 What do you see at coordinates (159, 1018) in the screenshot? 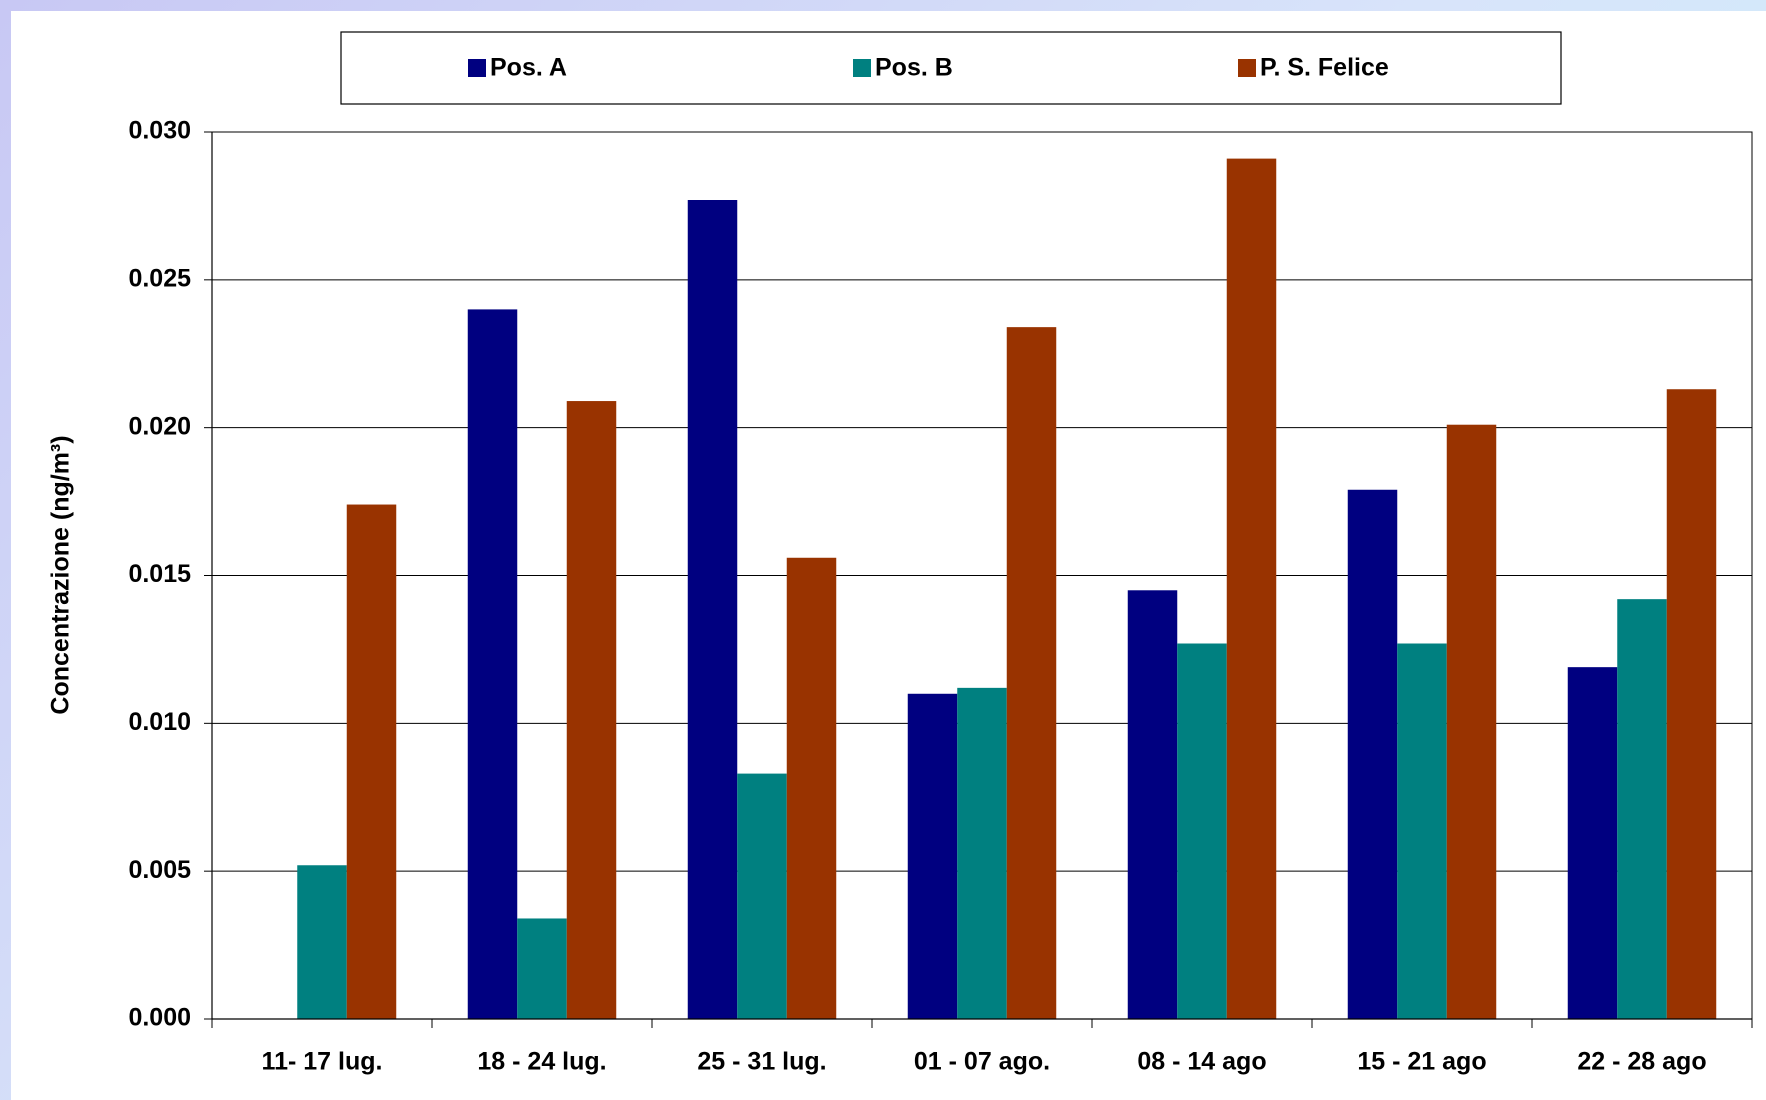
I see `y-tick-label: 0.000` at bounding box center [159, 1018].